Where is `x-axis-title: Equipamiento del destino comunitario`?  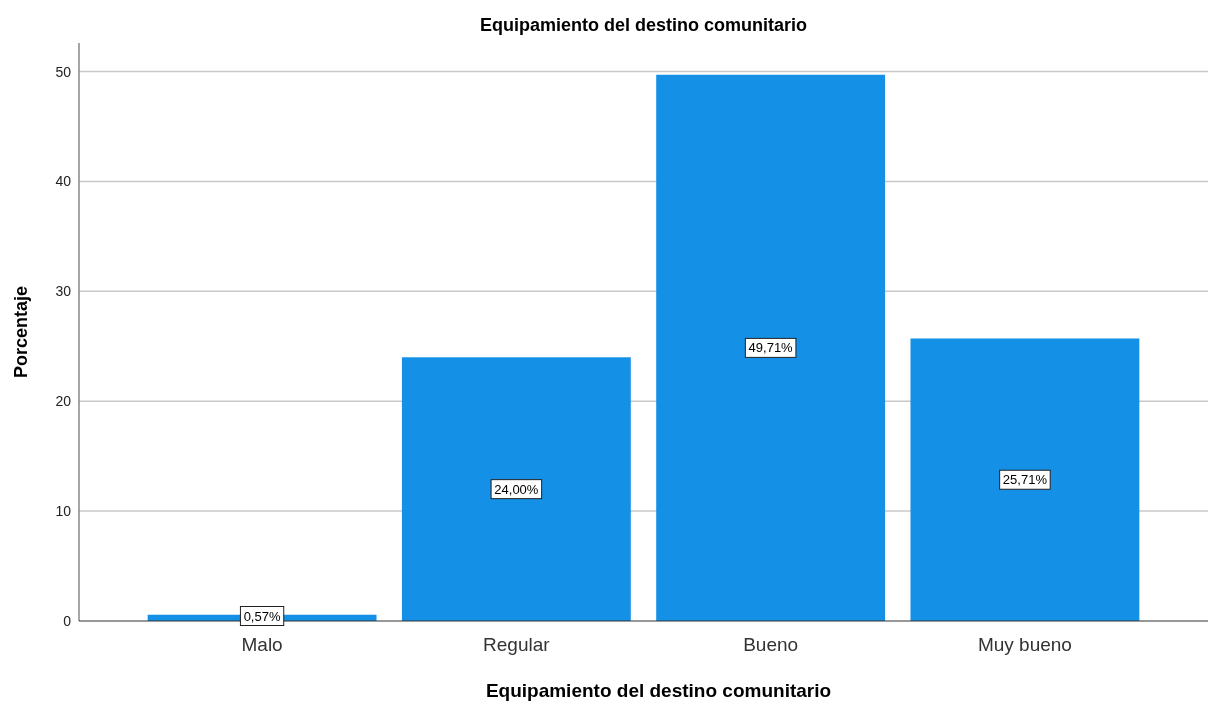
x-axis-title: Equipamiento del destino comunitario is located at coordinates (658, 690).